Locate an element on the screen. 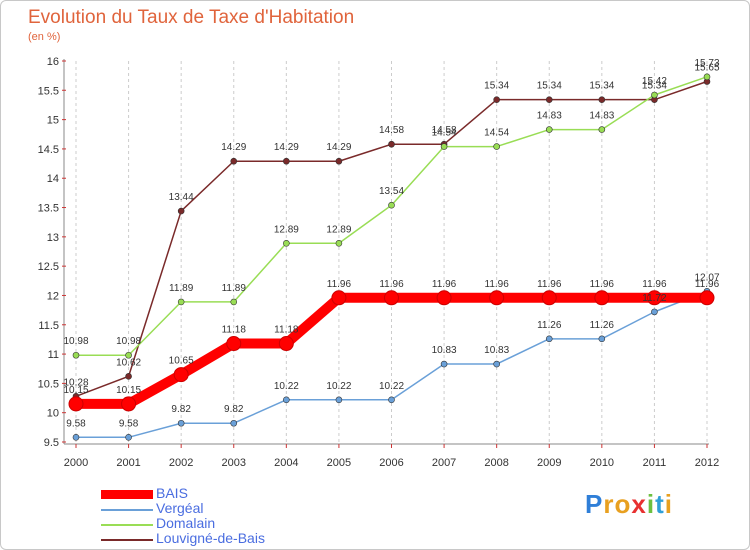  data-label-vergeal: 9.82 is located at coordinates (181, 409).